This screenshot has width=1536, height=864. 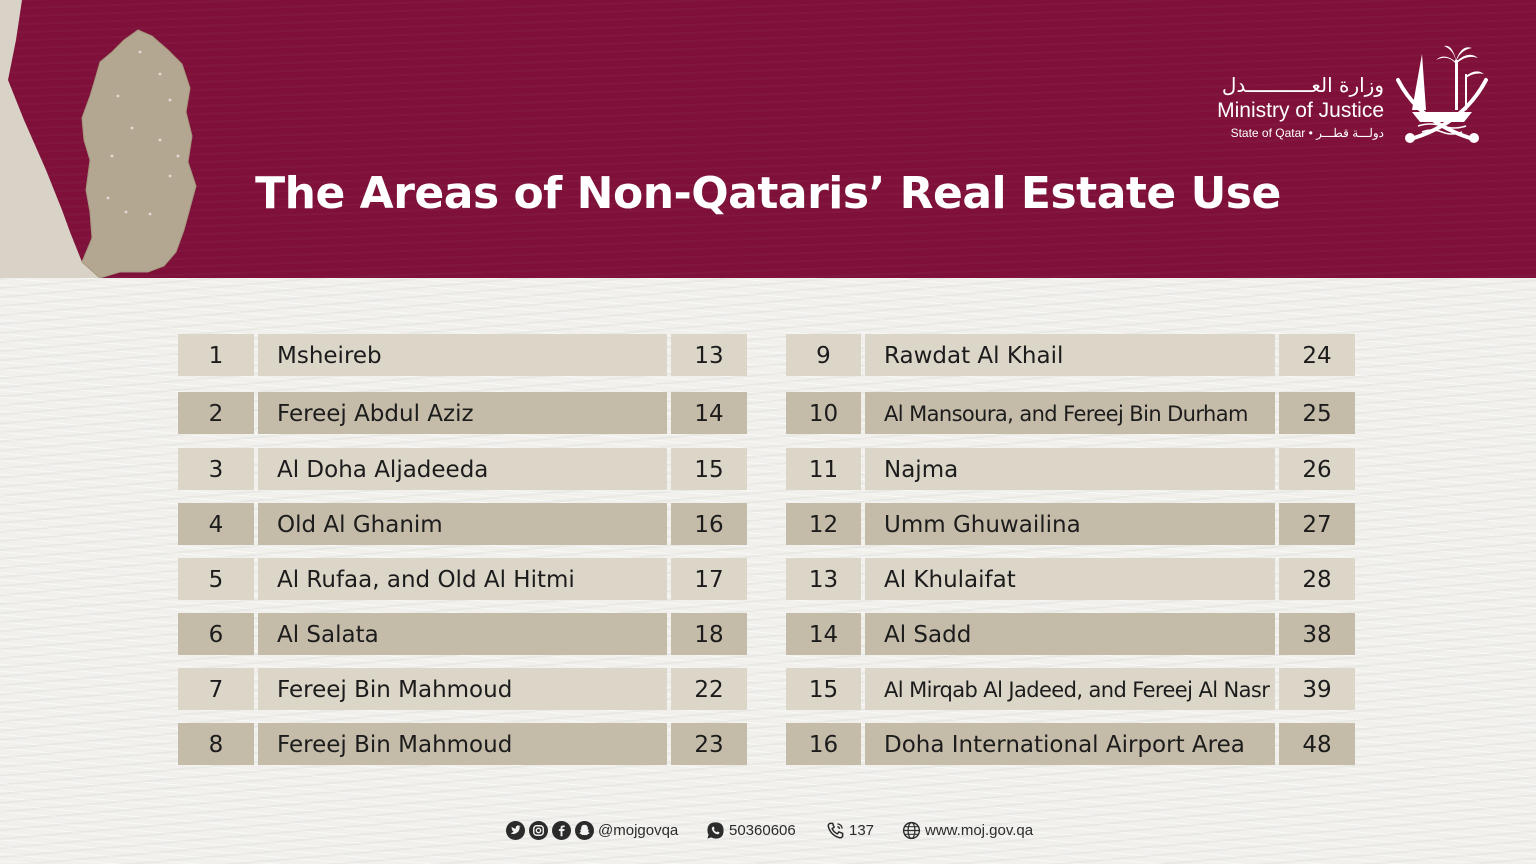 What do you see at coordinates (216, 689) in the screenshot?
I see `row-index: 7` at bounding box center [216, 689].